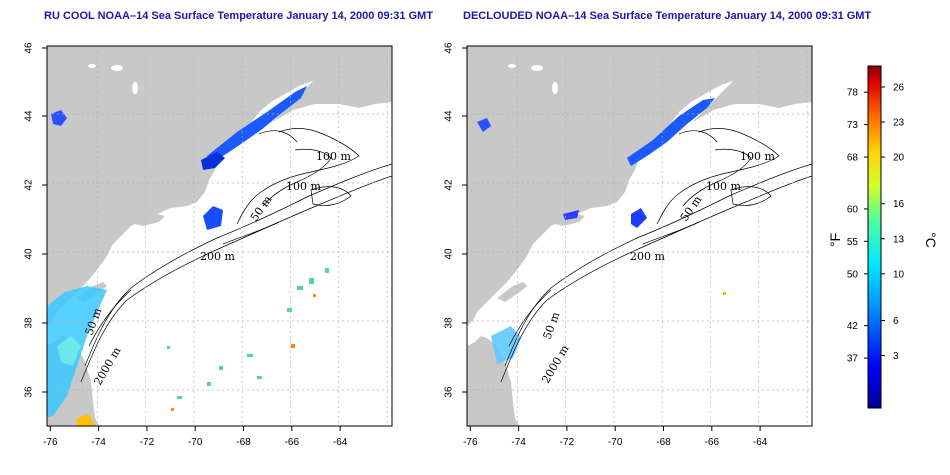 Image resolution: width=950 pixels, height=475 pixels. Describe the element at coordinates (896, 356) in the screenshot. I see `celsius-tick-label: 3` at that location.